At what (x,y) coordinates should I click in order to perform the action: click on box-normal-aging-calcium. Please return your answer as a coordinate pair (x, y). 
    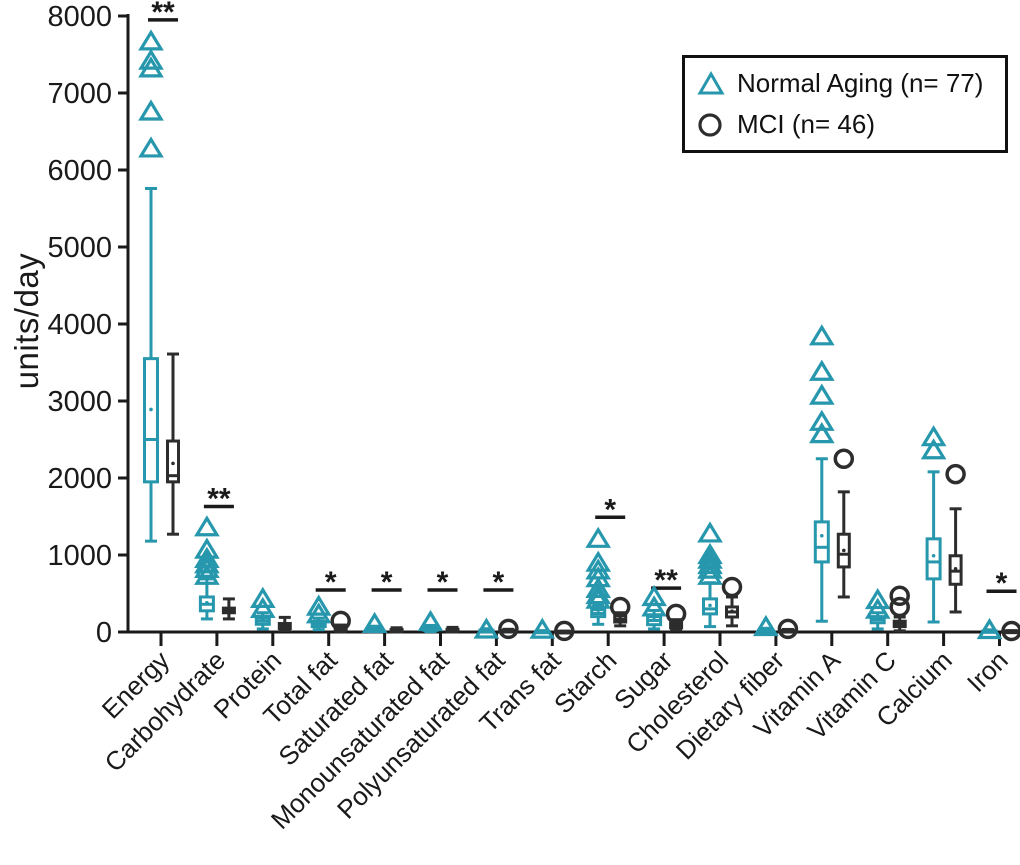
    Looking at the image, I should click on (933, 524).